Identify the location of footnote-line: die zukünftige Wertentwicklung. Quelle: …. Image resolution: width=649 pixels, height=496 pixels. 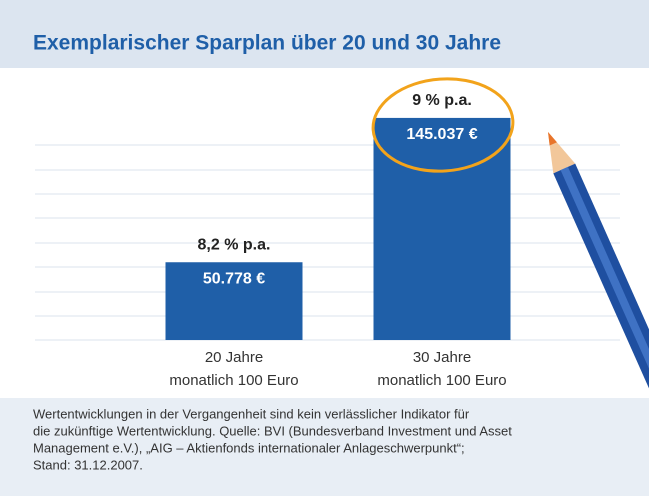
(272, 430).